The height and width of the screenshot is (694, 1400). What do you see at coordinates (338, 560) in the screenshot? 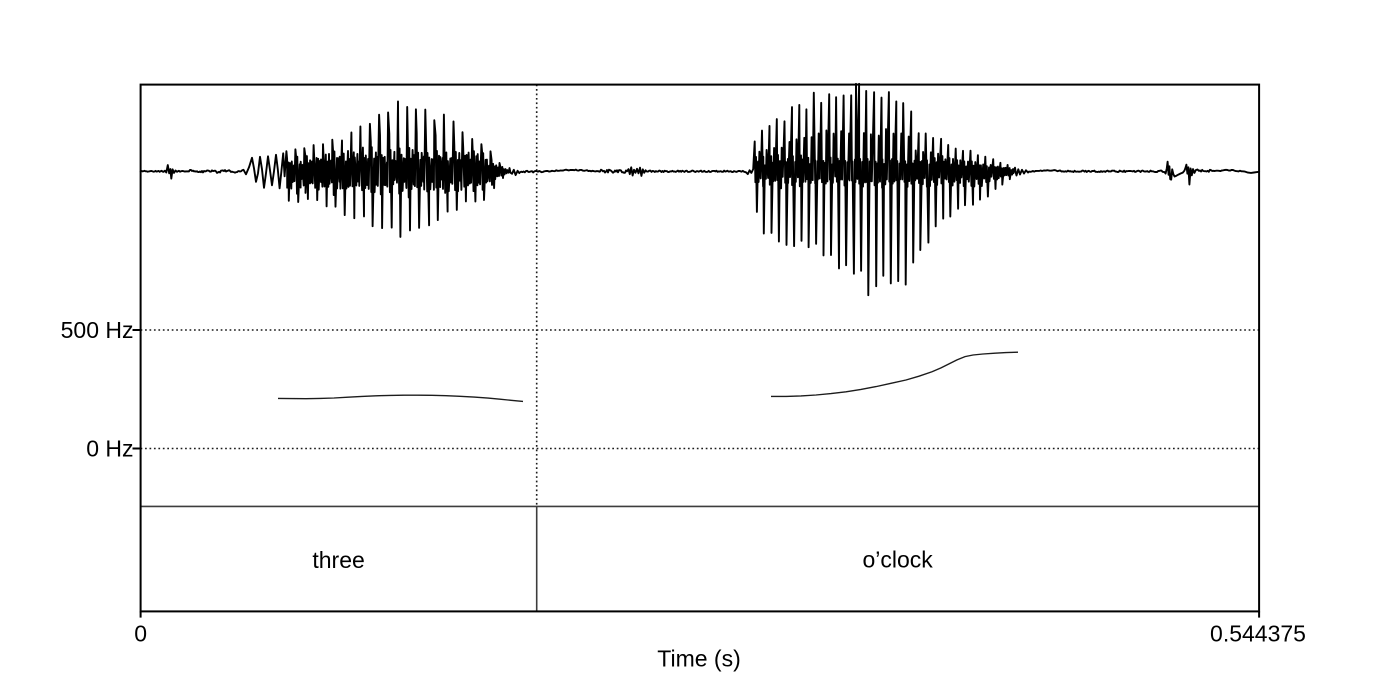
I see `svg-text: three` at bounding box center [338, 560].